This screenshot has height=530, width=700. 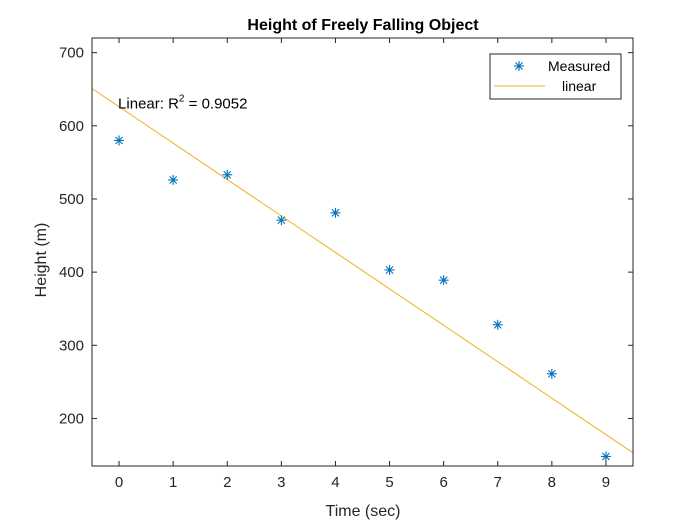 What do you see at coordinates (227, 482) in the screenshot?
I see `x-tick-label: 2` at bounding box center [227, 482].